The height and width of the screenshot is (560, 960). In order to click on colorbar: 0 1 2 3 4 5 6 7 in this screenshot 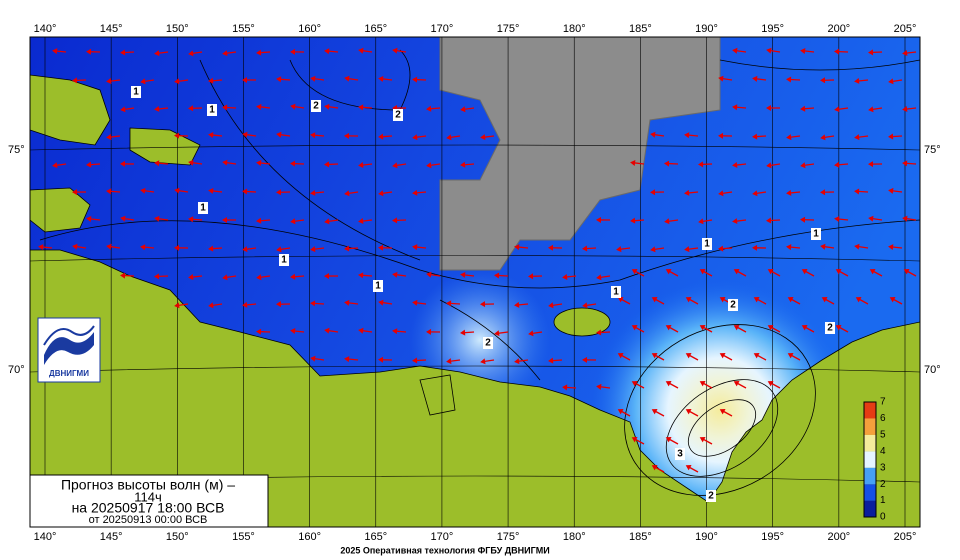, I will do `click(874, 460)`.